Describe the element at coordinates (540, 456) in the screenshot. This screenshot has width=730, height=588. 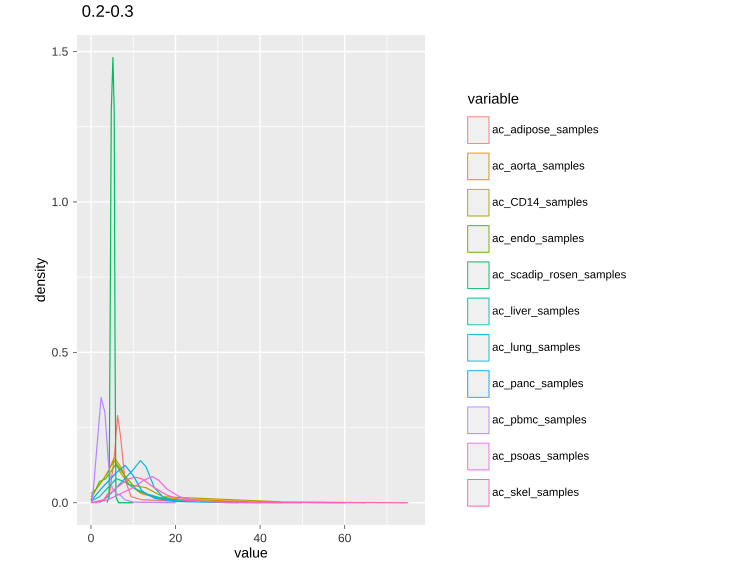
I see `legend-label: ac_psoas_samples` at that location.